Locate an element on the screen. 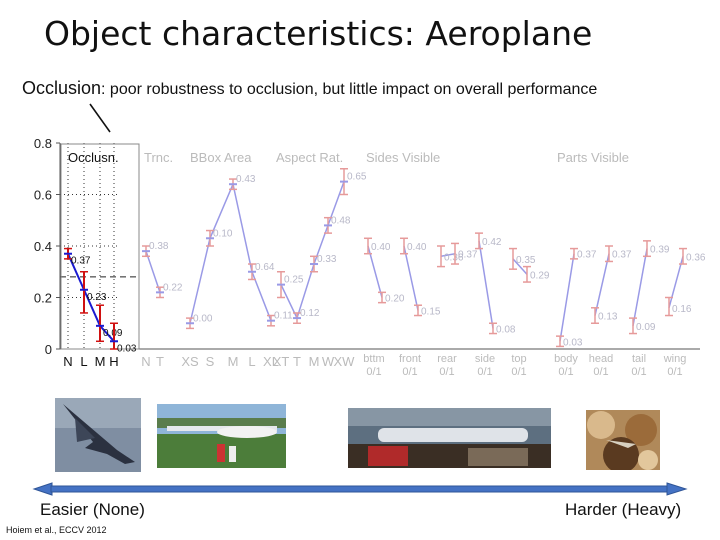  group-header-1: Trnc. is located at coordinates (158, 157).